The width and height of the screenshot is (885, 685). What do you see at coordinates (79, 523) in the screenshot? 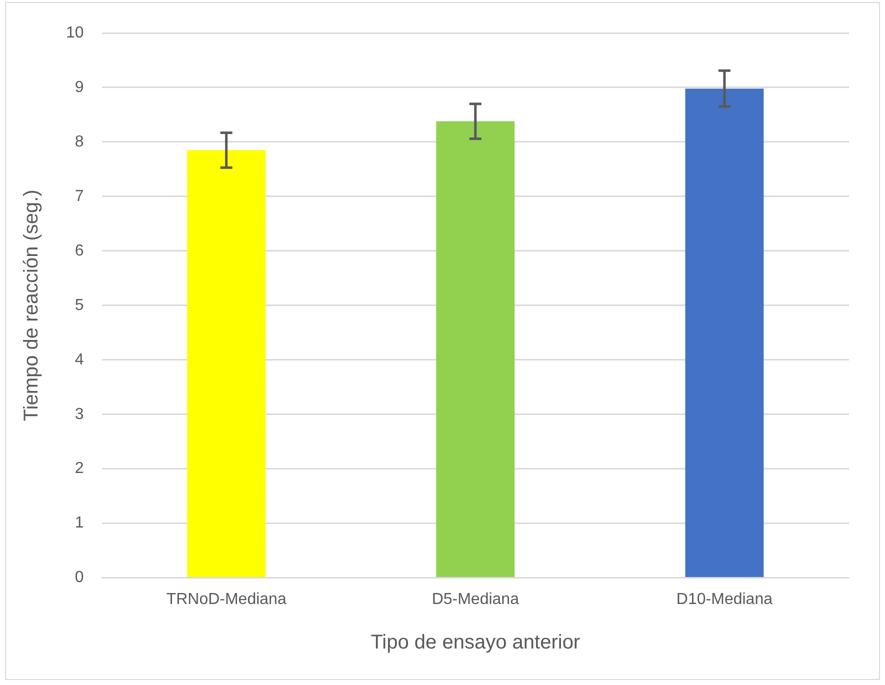
I see `y-tick-label: 1` at bounding box center [79, 523].